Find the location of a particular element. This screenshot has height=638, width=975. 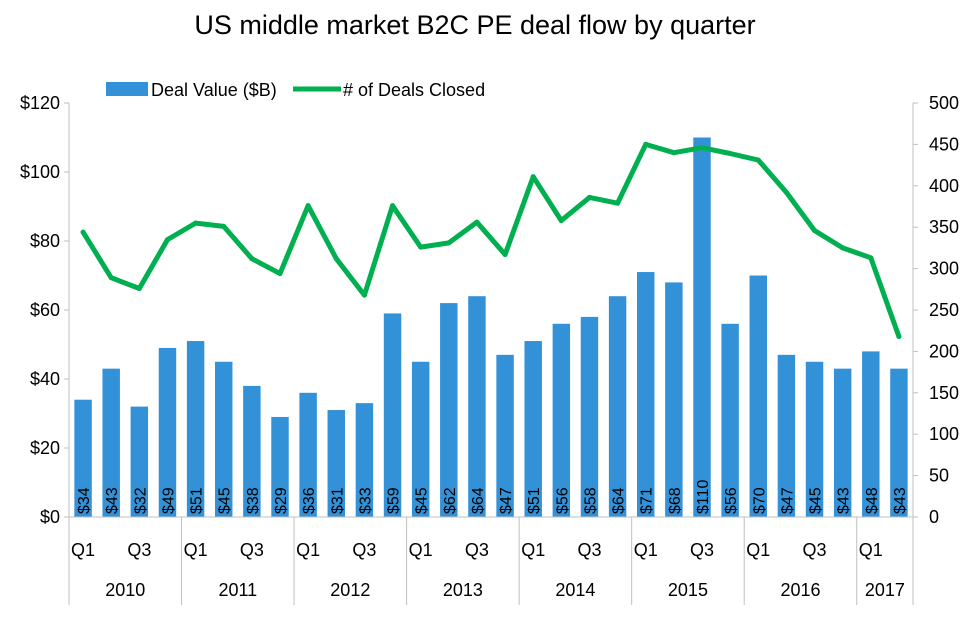

bar-data-label: $33 is located at coordinates (365, 500).